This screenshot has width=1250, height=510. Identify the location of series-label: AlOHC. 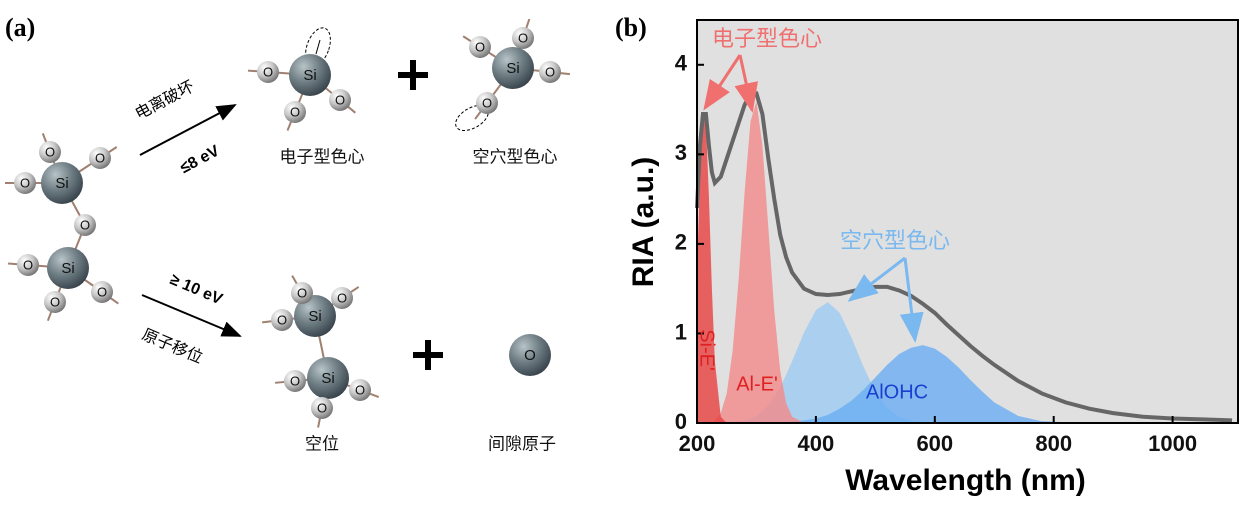
(897, 392).